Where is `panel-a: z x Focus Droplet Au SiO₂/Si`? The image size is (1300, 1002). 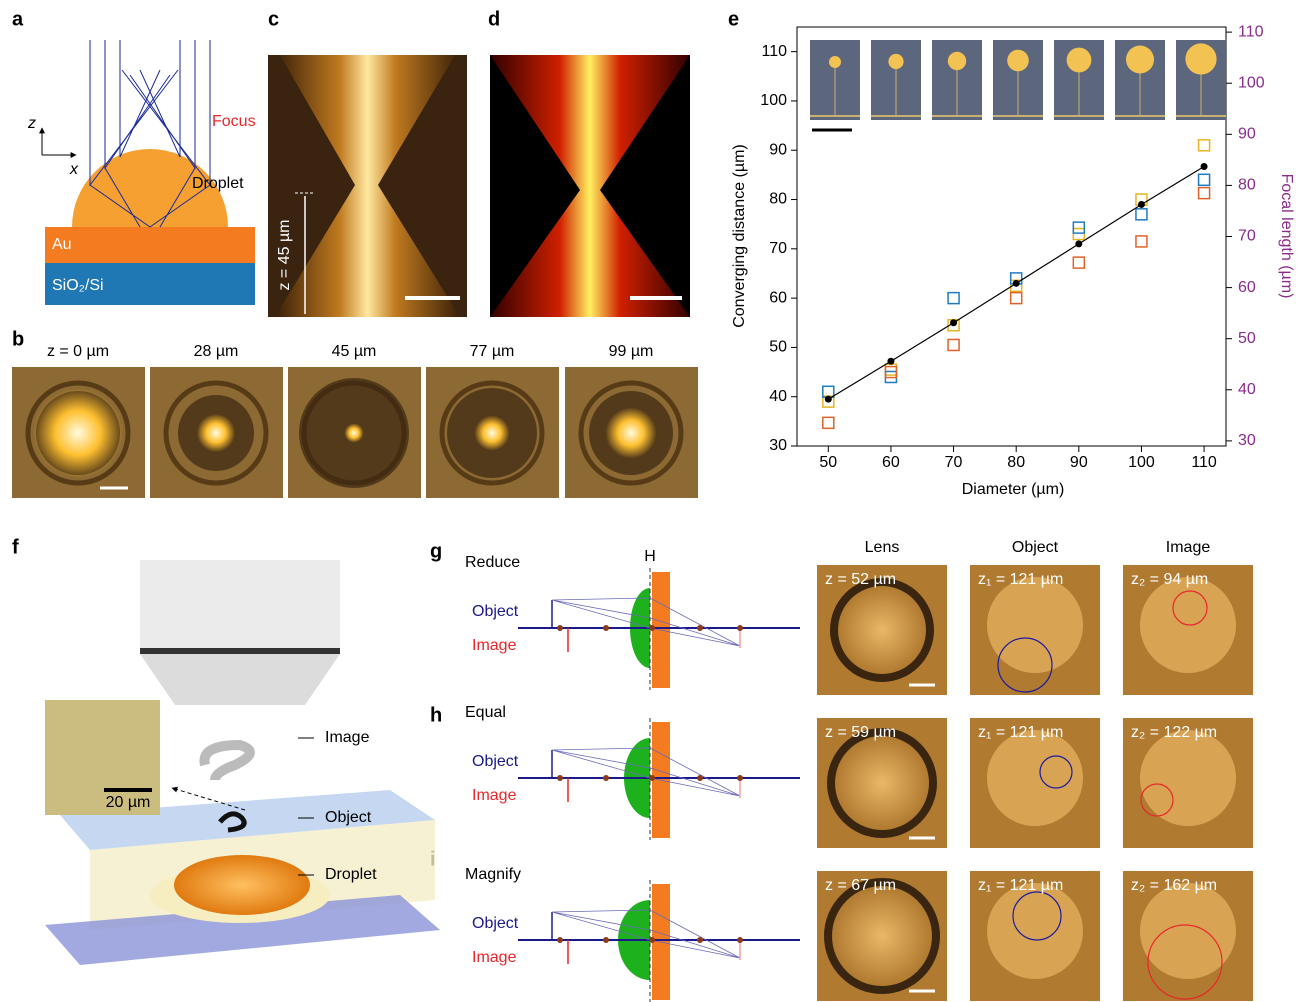 panel-a: z x Focus Droplet Au SiO₂/Si is located at coordinates (141, 172).